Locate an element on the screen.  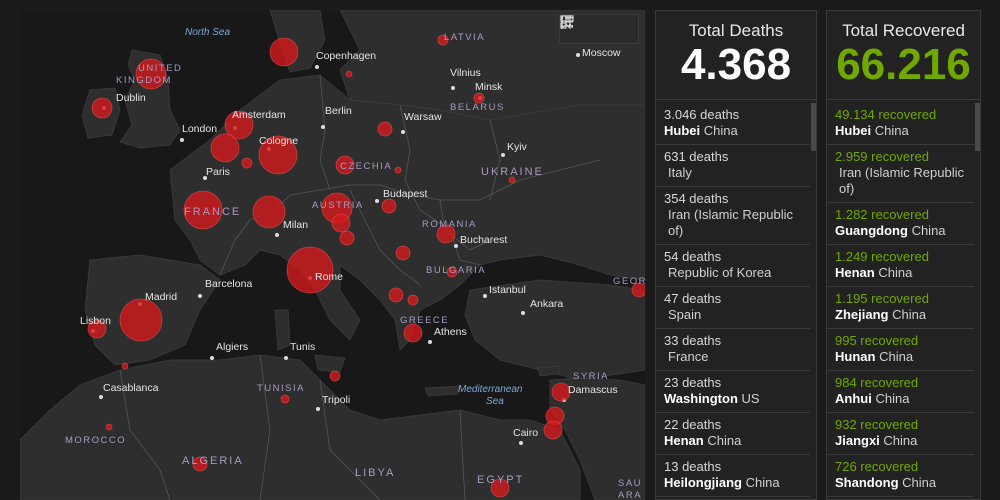
item-location: Spain is located at coordinates (733, 315).